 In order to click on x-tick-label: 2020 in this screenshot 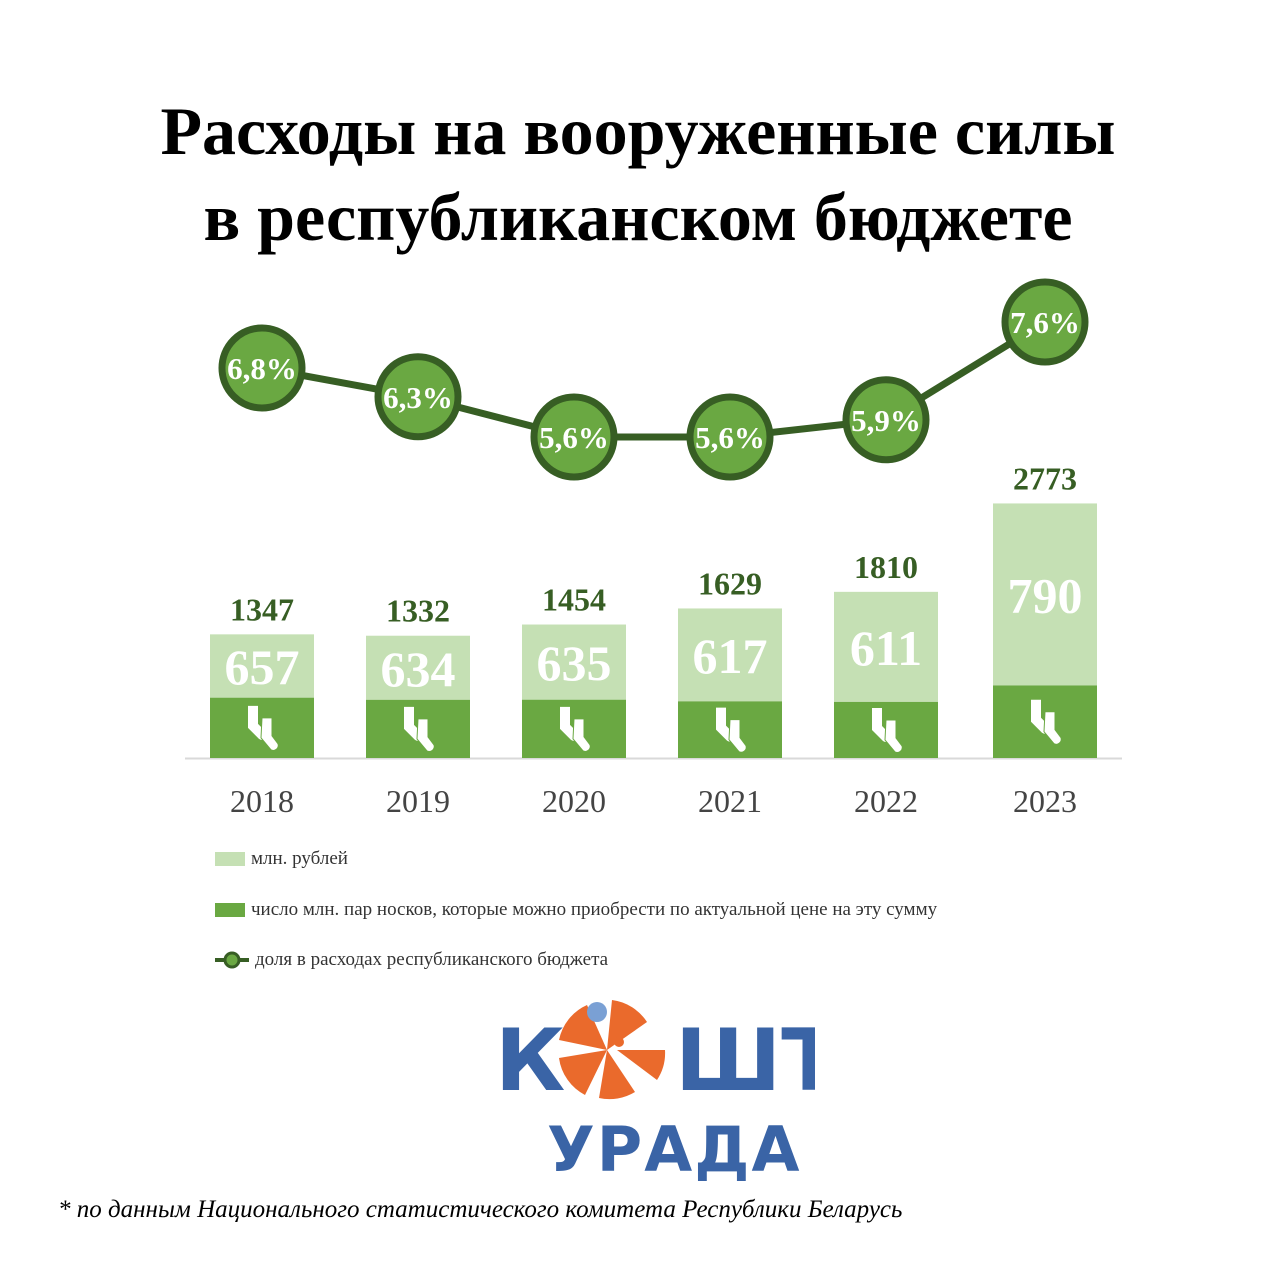, I will do `click(574, 801)`.